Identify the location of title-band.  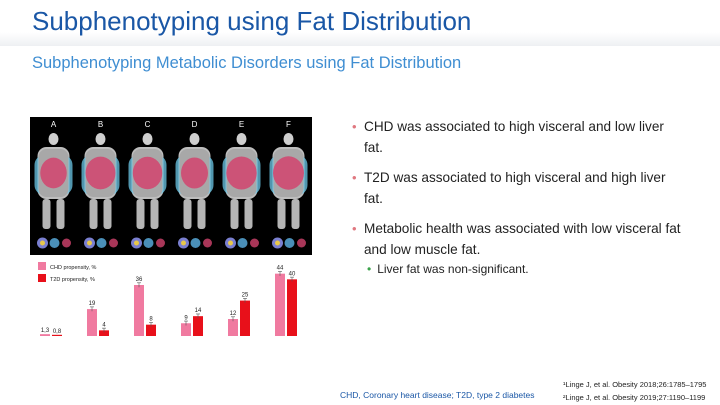
(360, 23).